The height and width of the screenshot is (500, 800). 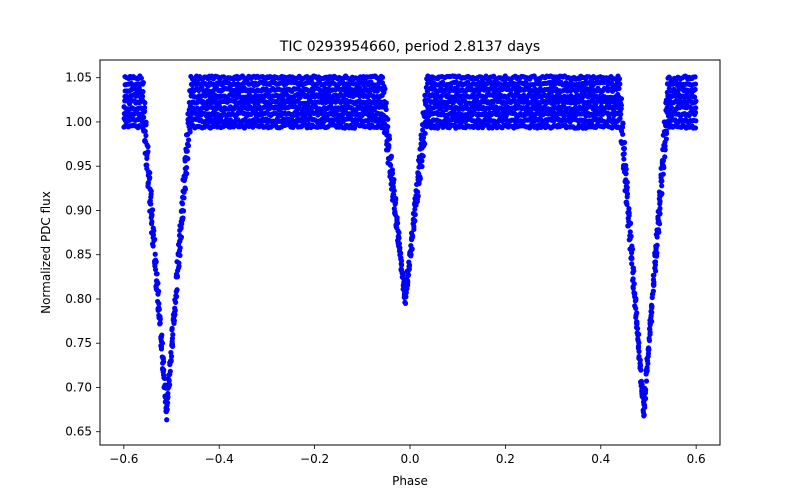 What do you see at coordinates (78, 255) in the screenshot?
I see `y-tick-label: 0.85` at bounding box center [78, 255].